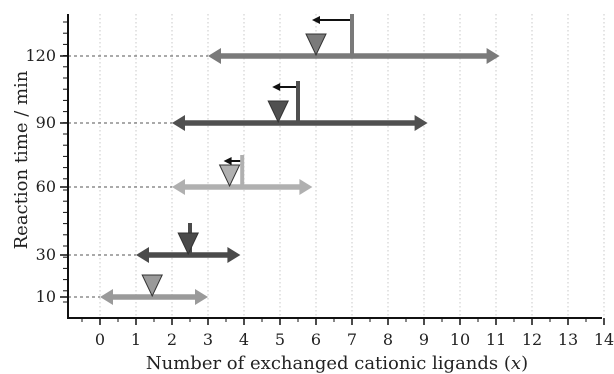  What do you see at coordinates (100, 339) in the screenshot?
I see `x-tick-label-0: 0` at bounding box center [100, 339].